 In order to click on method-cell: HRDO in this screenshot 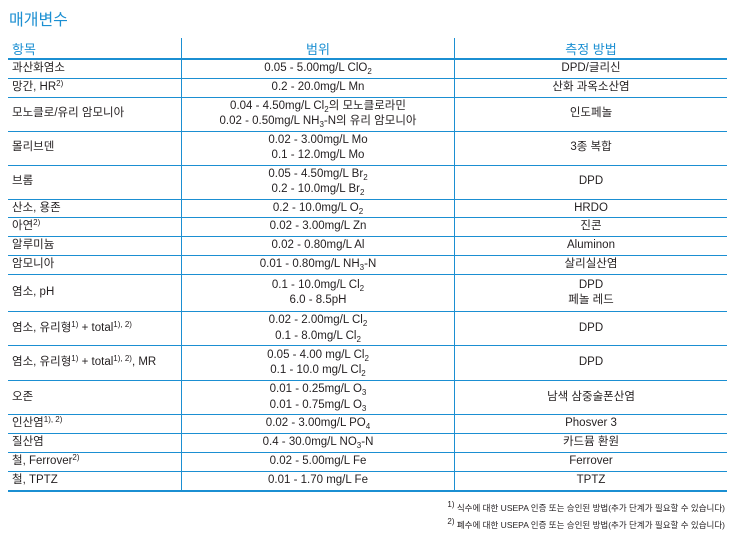, I will do `click(590, 208)`.